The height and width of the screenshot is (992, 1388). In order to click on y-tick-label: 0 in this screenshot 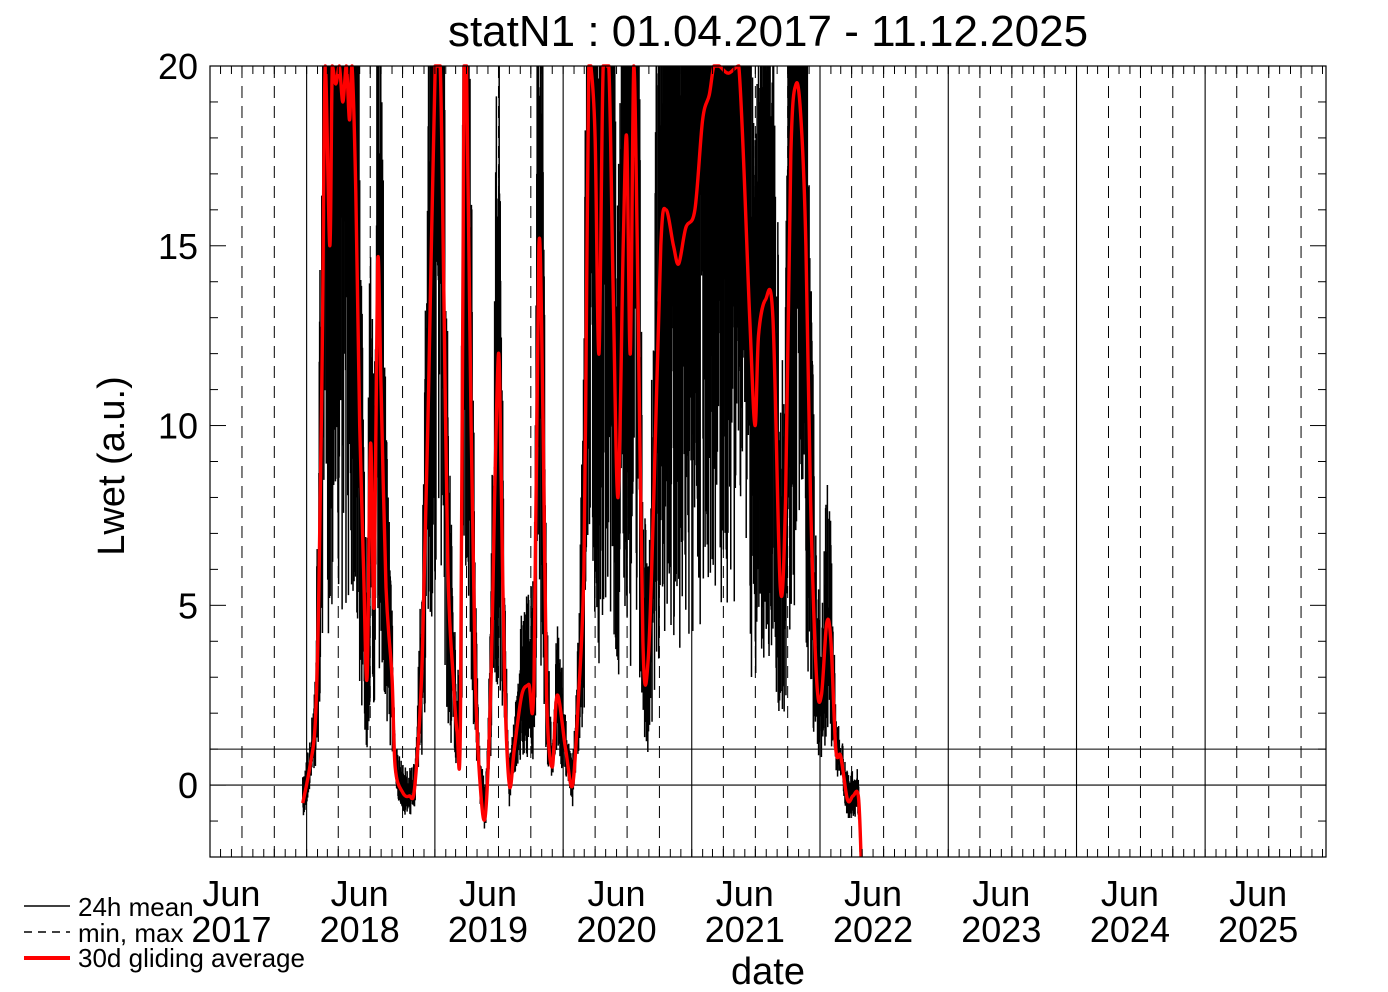, I will do `click(188, 785)`.